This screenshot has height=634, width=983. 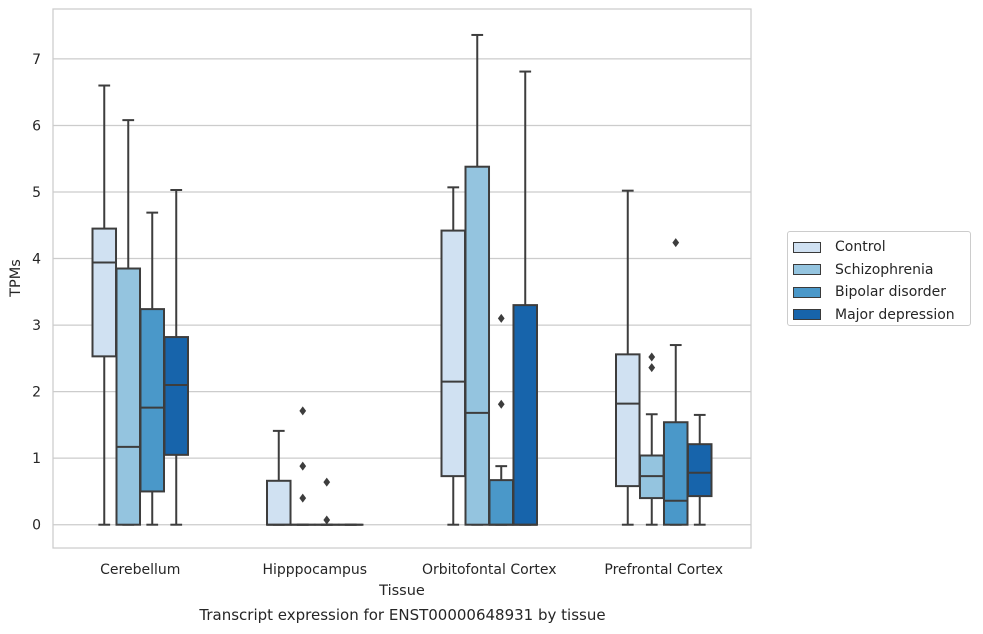 What do you see at coordinates (279, 477) in the screenshot?
I see `box-control-hipppocampus` at bounding box center [279, 477].